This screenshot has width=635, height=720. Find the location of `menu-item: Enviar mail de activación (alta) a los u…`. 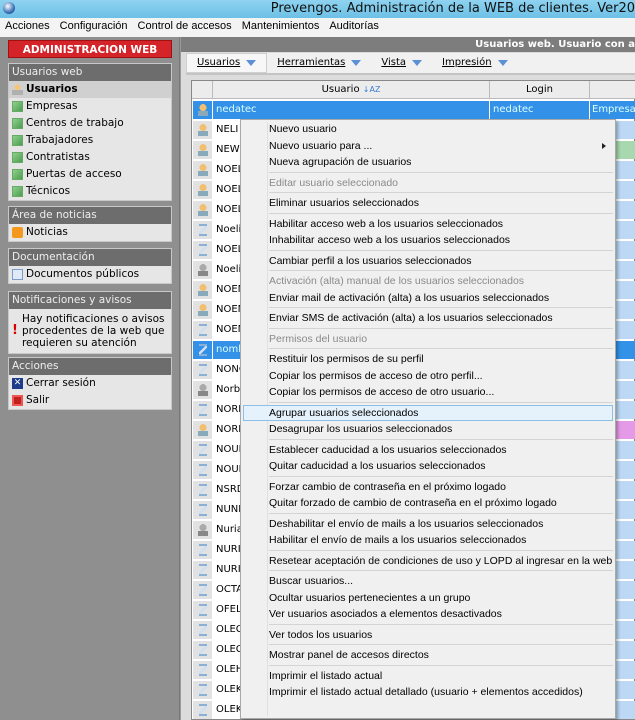

menu-item: Enviar mail de activación (alta) a los u… is located at coordinates (428, 298).